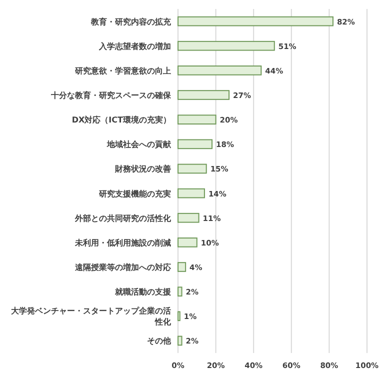 This screenshot has height=374, width=381. What do you see at coordinates (139, 145) in the screenshot?
I see `y-tick-label: 地域社会への貢献` at bounding box center [139, 145].